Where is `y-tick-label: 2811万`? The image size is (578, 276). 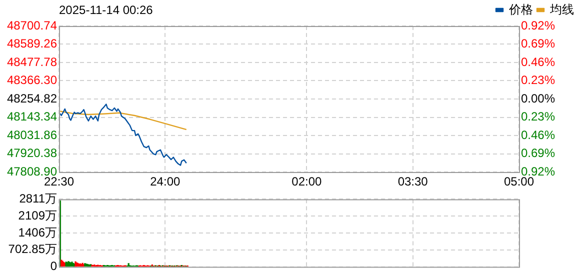
y-tick-label: 2811万 is located at coordinates (38, 199).